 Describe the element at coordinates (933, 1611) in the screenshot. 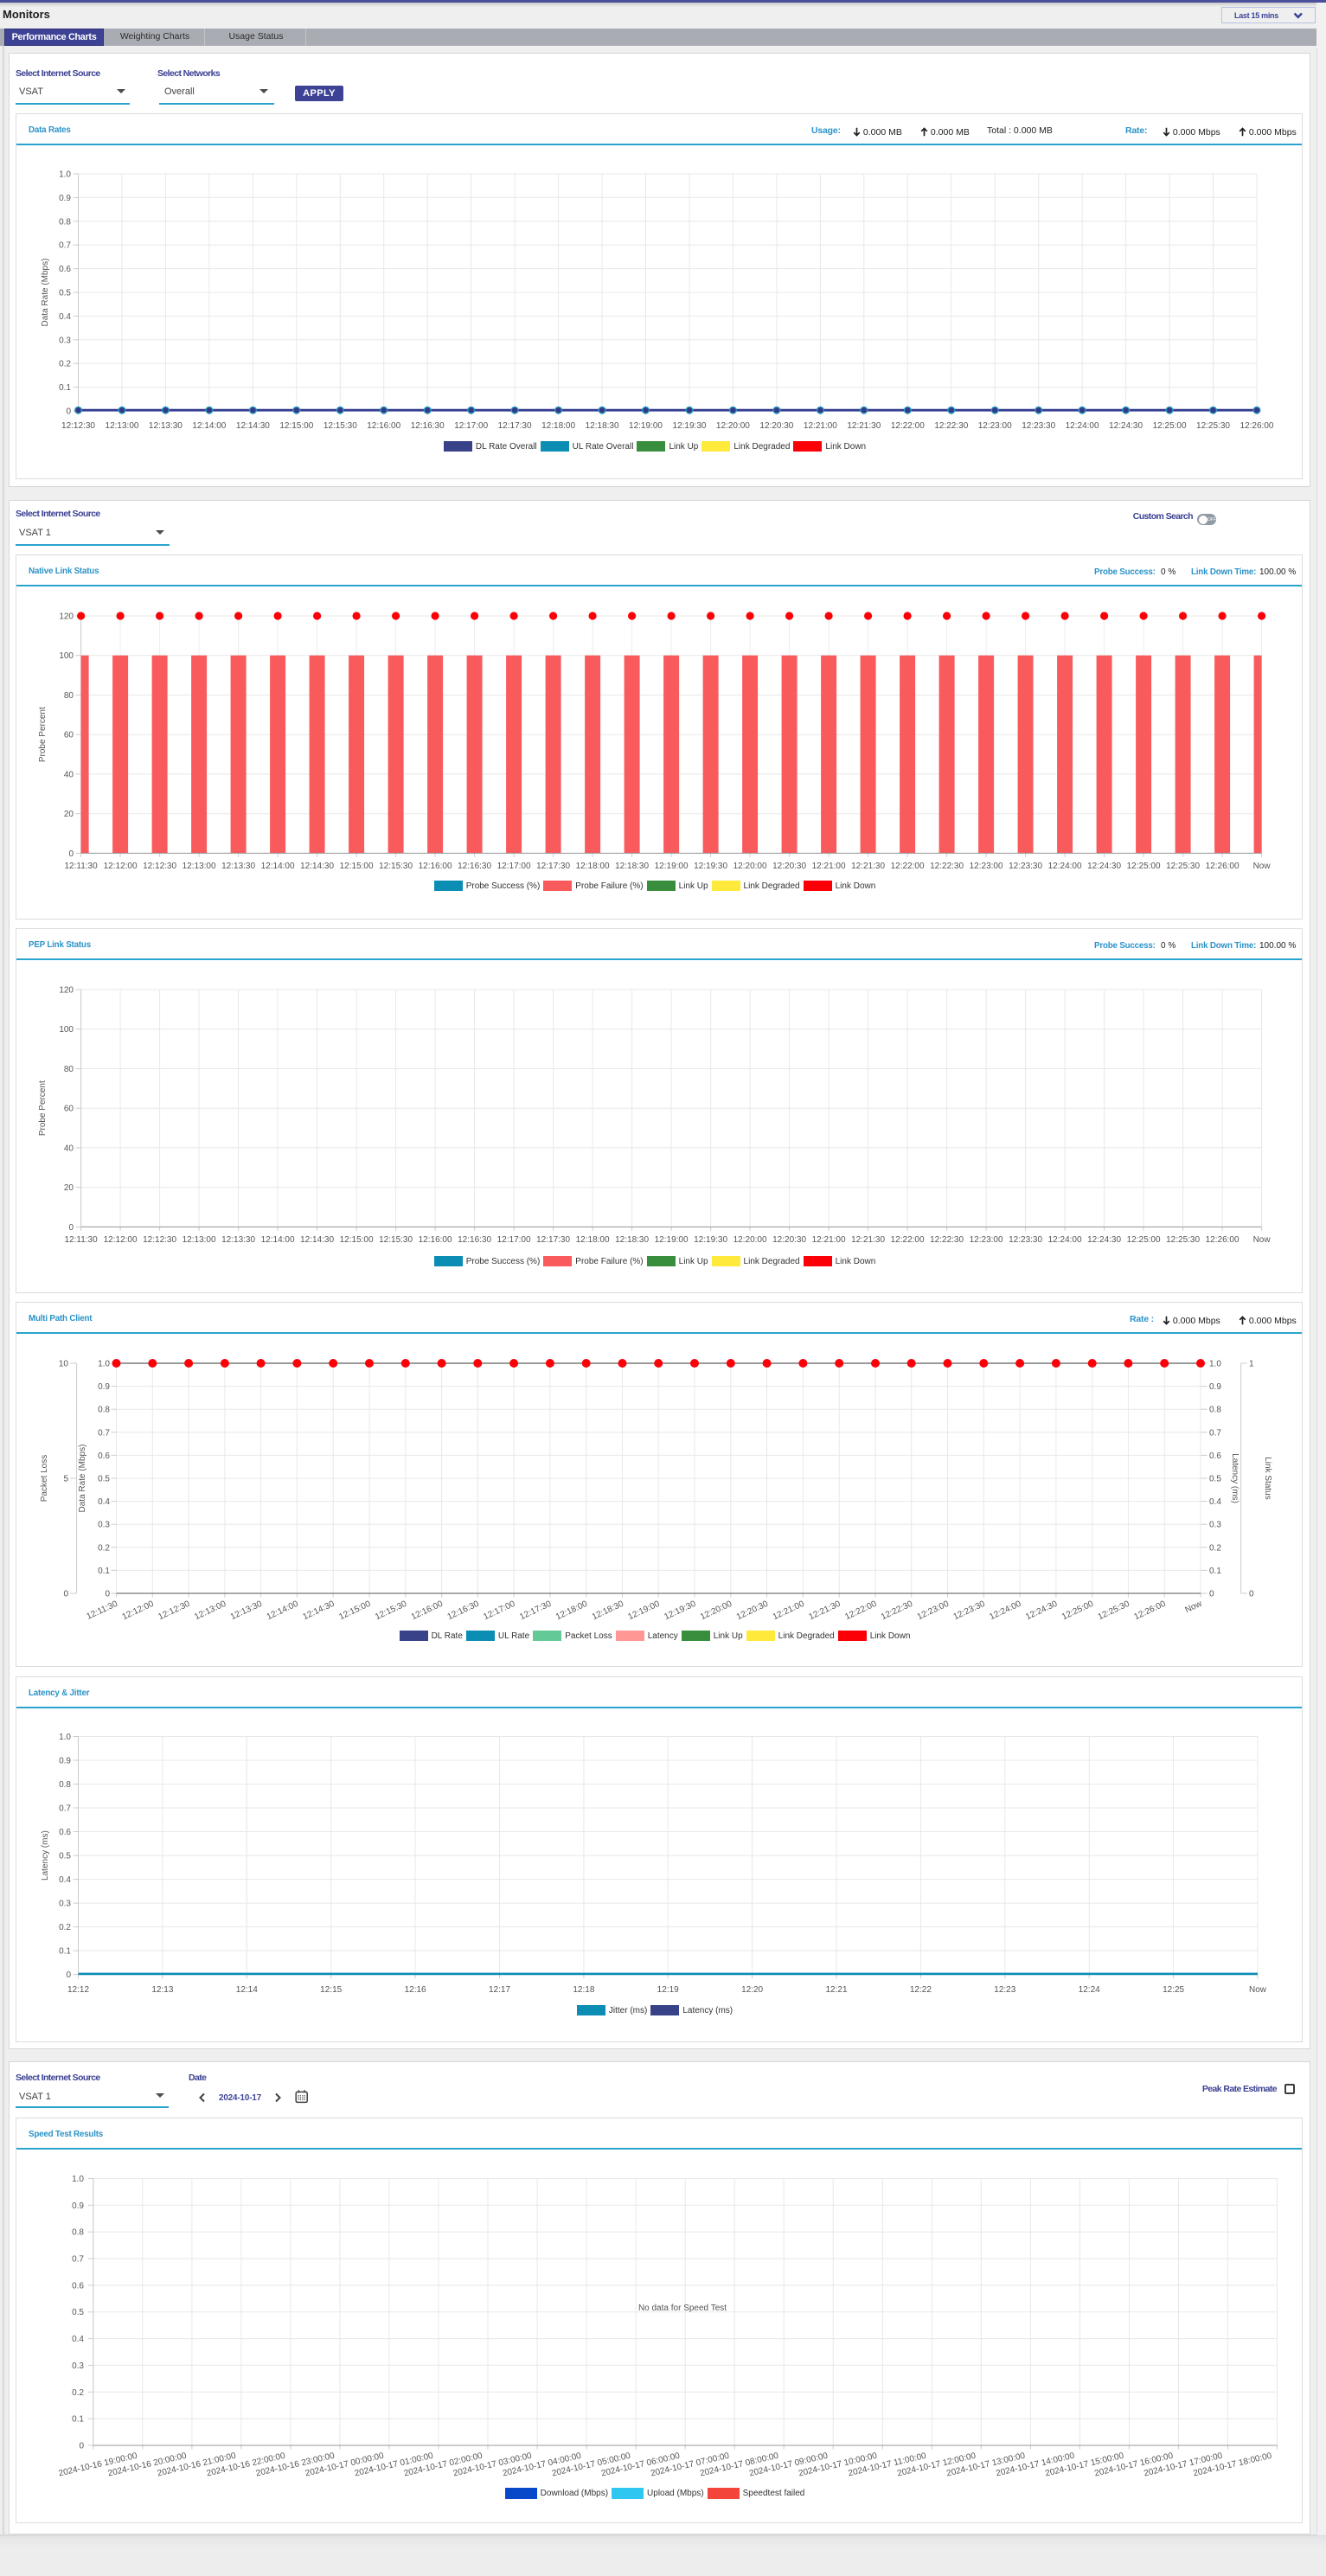

I see `svg-text: 12:23:00` at that location.